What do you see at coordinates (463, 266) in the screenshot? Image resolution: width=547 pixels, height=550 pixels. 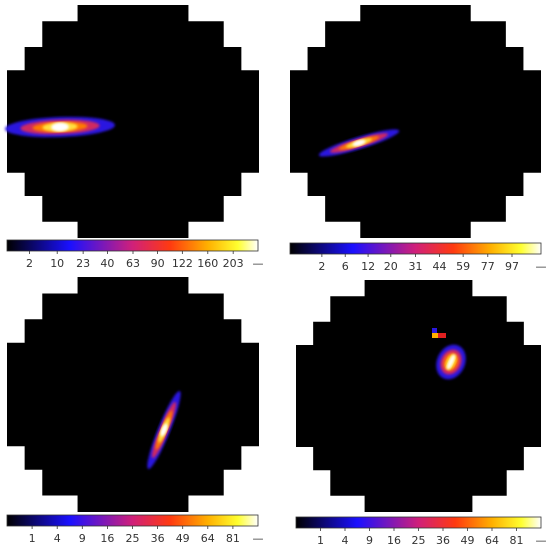 I see `colorbar-tick-label: 59` at bounding box center [463, 266].